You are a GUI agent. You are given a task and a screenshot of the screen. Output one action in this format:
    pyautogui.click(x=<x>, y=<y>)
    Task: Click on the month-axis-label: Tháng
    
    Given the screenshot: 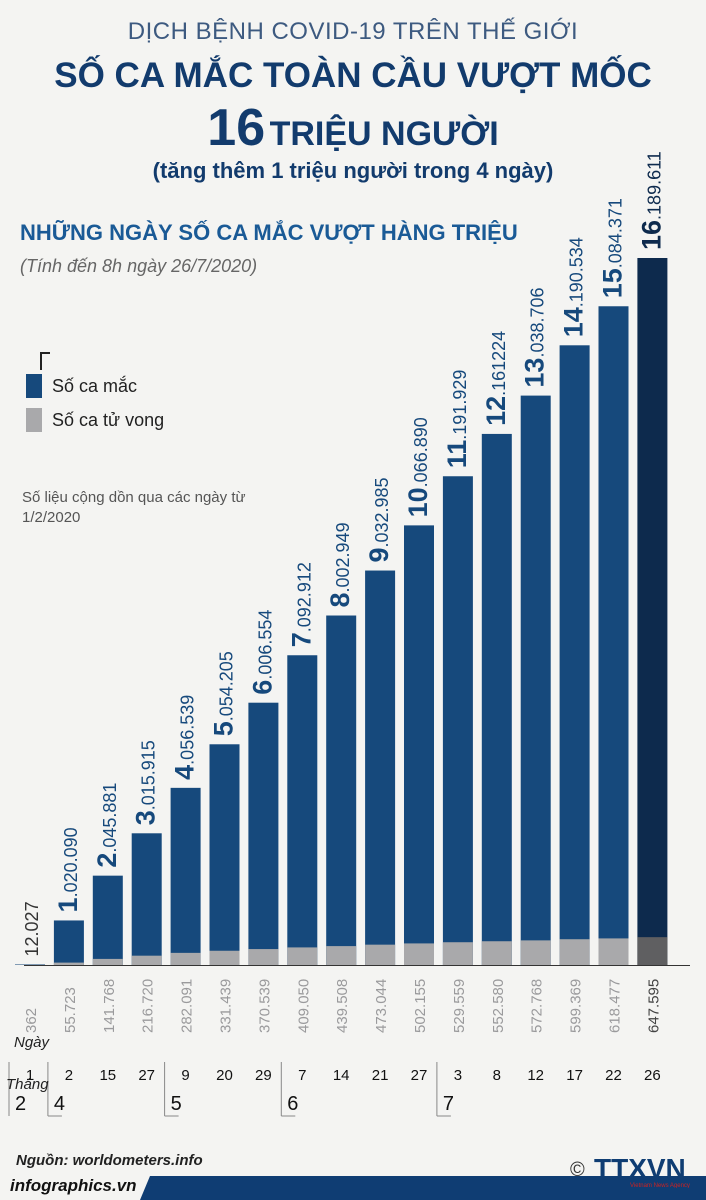 What is the action you would take?
    pyautogui.click(x=27, y=1084)
    